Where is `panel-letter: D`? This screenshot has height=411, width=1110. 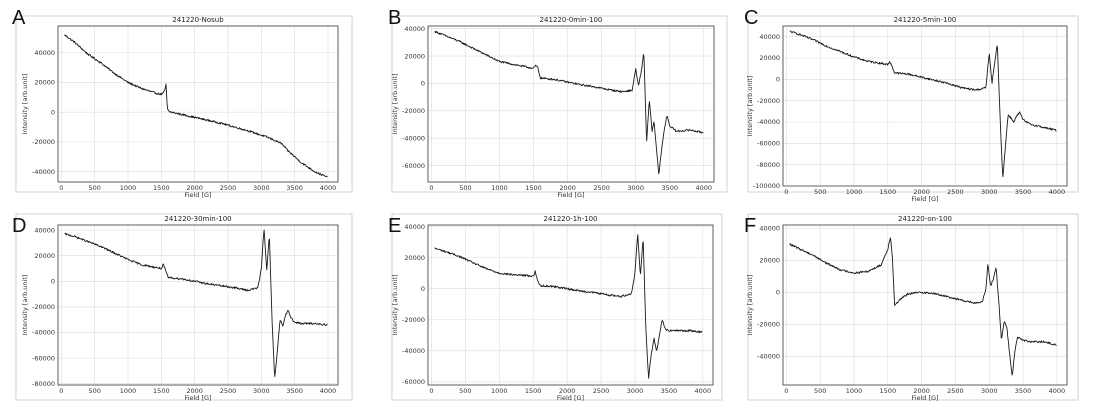 panel-letter: D is located at coordinates (19, 226).